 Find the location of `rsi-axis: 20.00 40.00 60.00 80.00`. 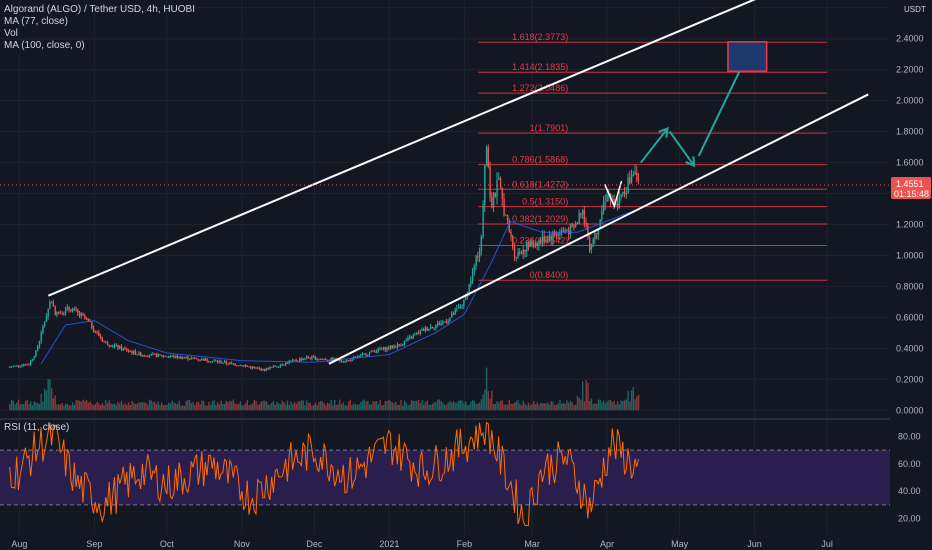

rsi-axis: 20.00 40.00 60.00 80.00 is located at coordinates (909, 477).